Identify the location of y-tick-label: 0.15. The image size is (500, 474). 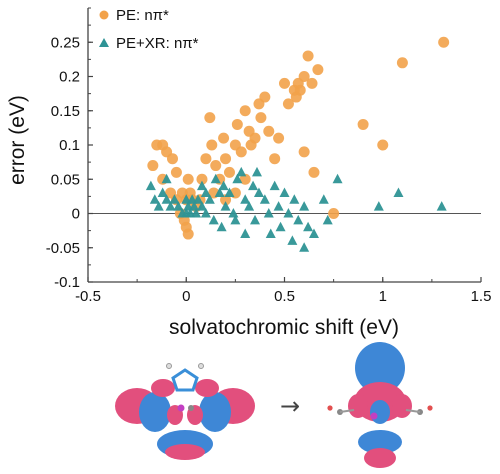
(65, 111).